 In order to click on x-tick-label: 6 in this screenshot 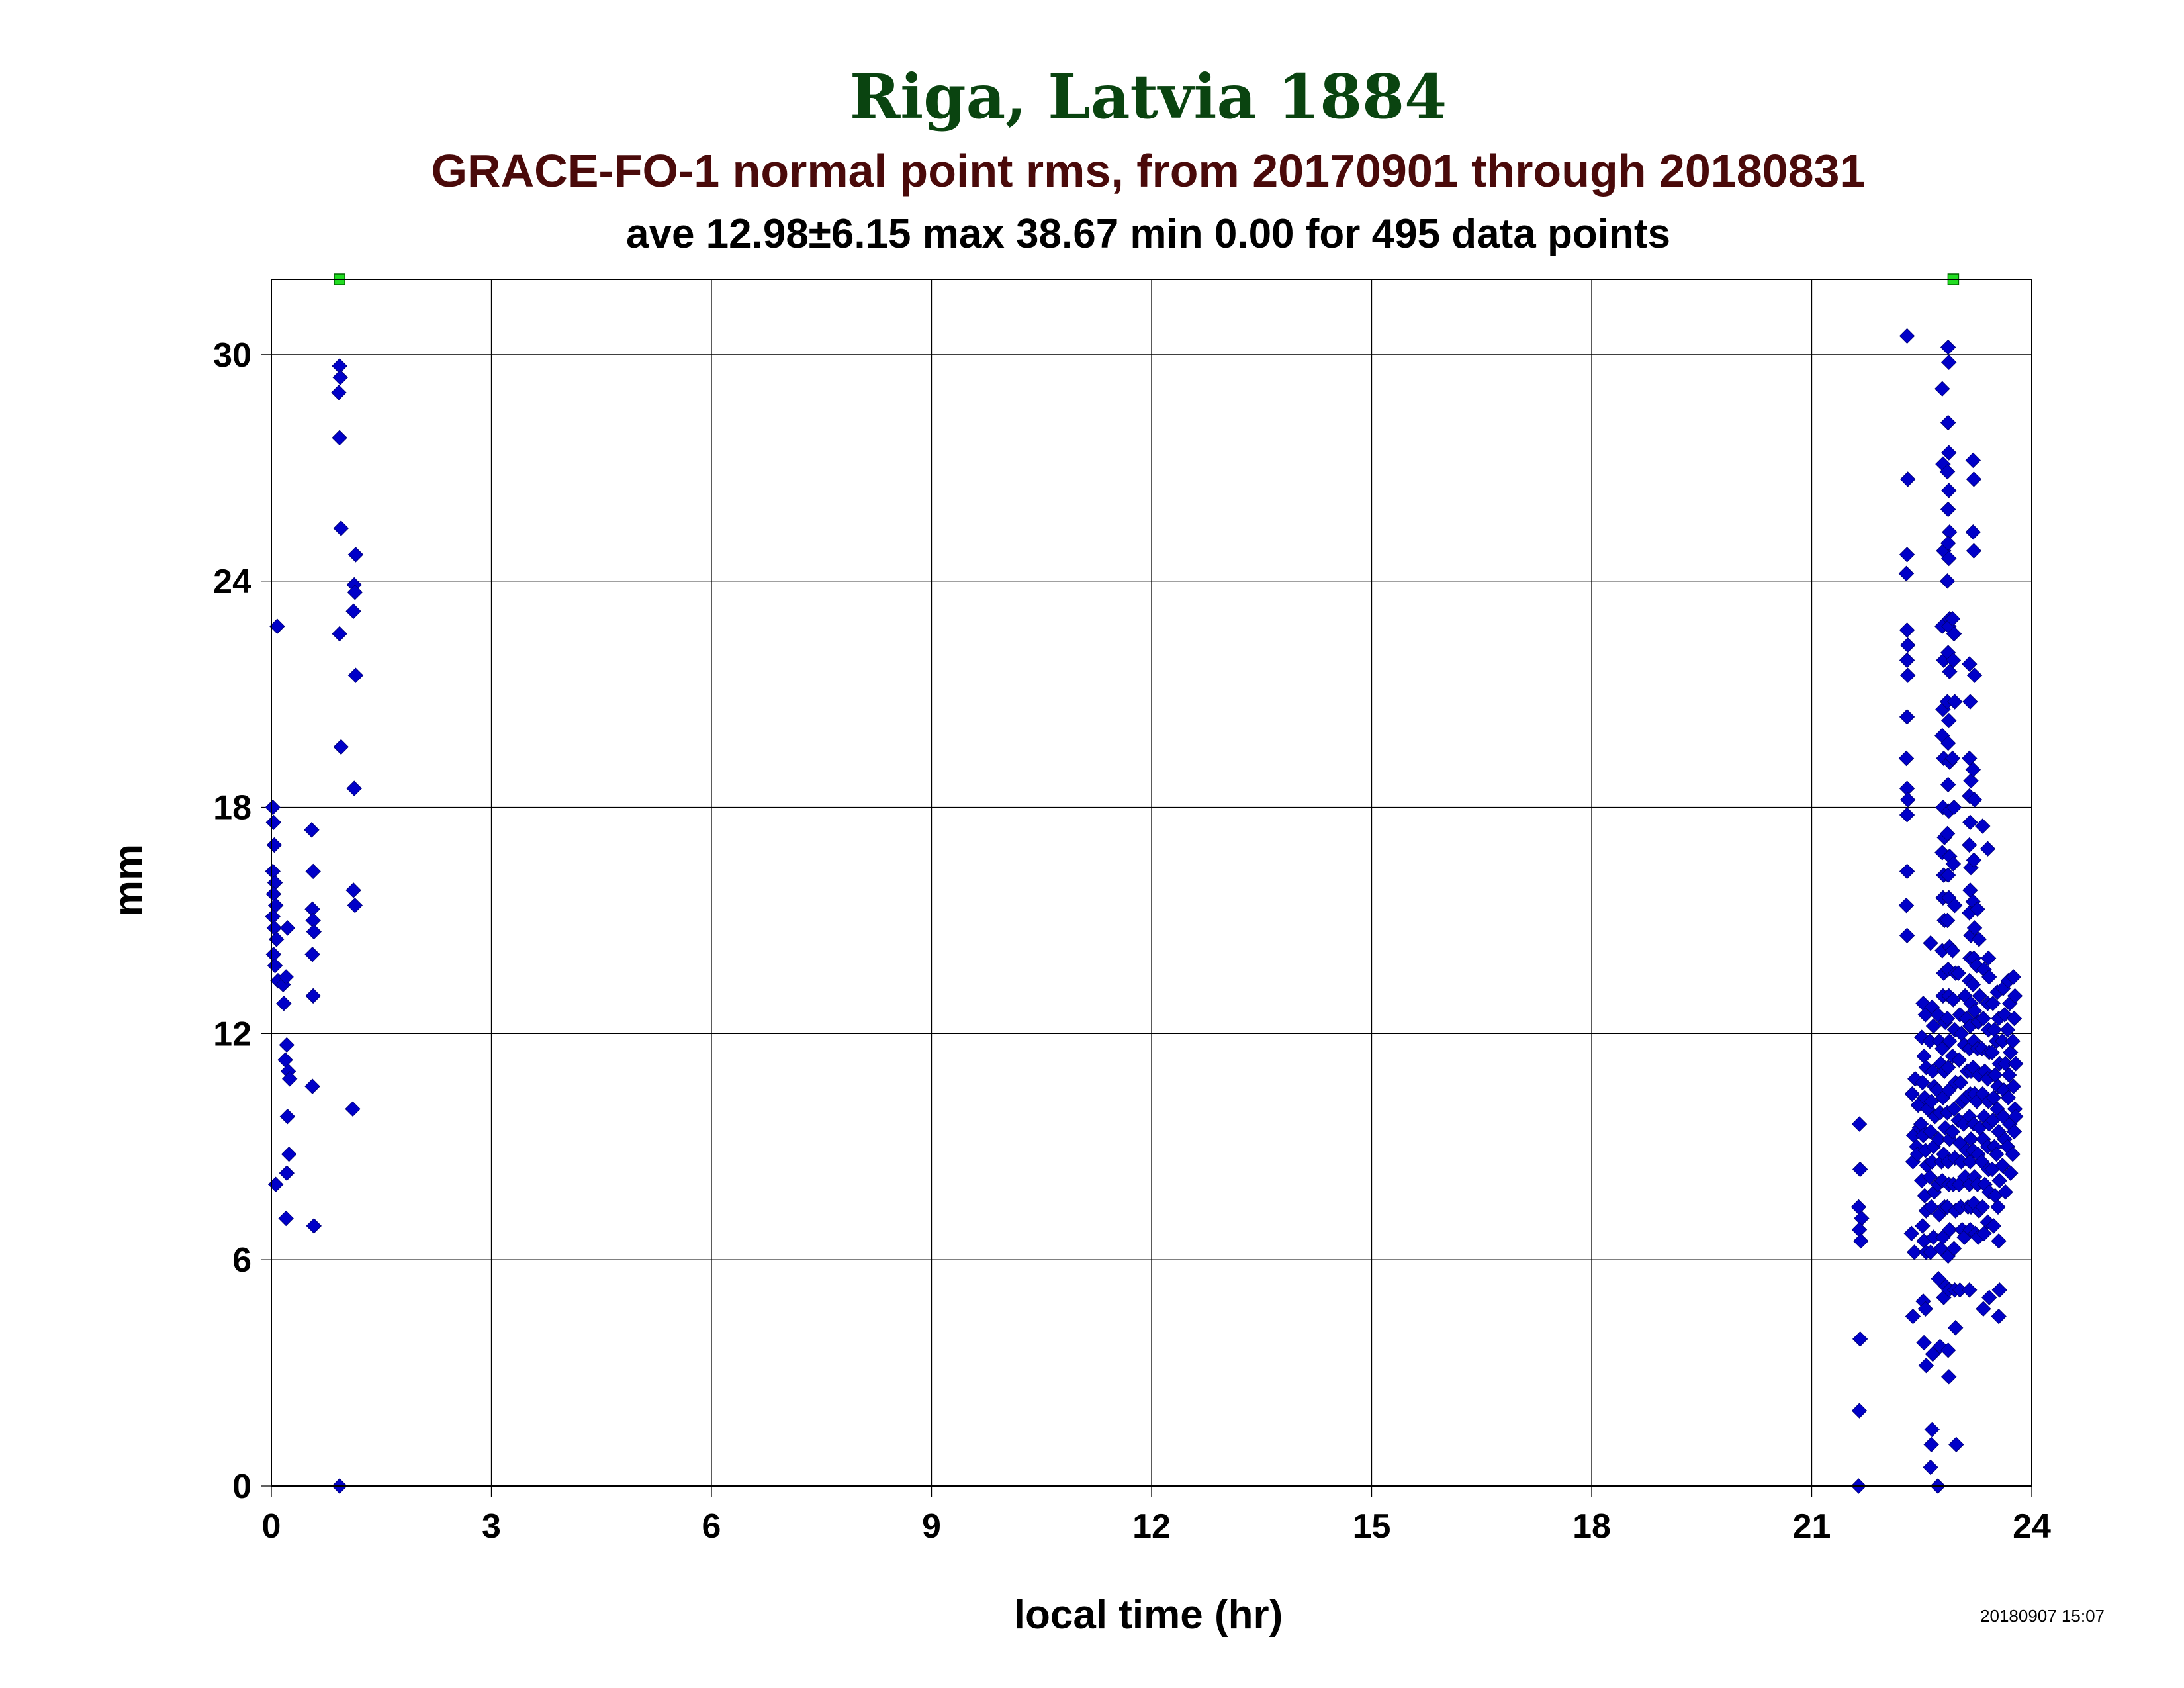, I will do `click(711, 1526)`.